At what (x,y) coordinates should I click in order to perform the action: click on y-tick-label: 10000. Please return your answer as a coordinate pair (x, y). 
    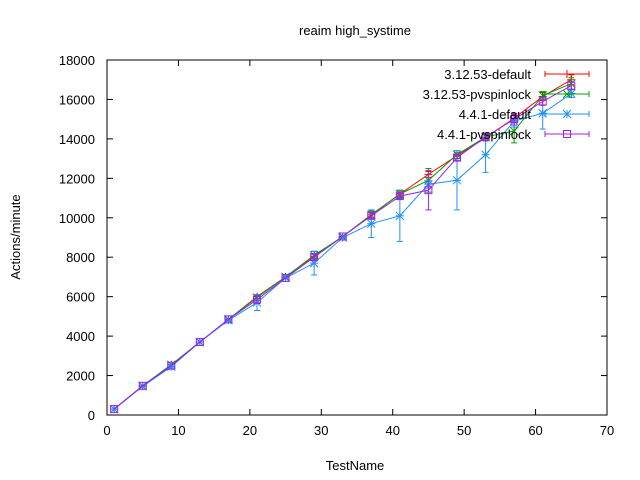
    Looking at the image, I should click on (77, 218).